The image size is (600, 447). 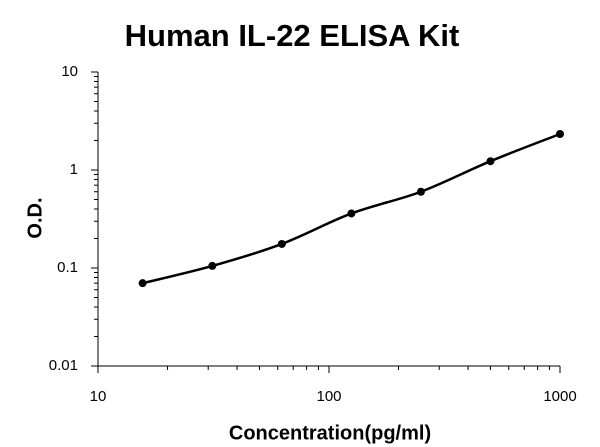 I want to click on x-axis-label: Concentration(pg/ml), so click(x=330, y=433).